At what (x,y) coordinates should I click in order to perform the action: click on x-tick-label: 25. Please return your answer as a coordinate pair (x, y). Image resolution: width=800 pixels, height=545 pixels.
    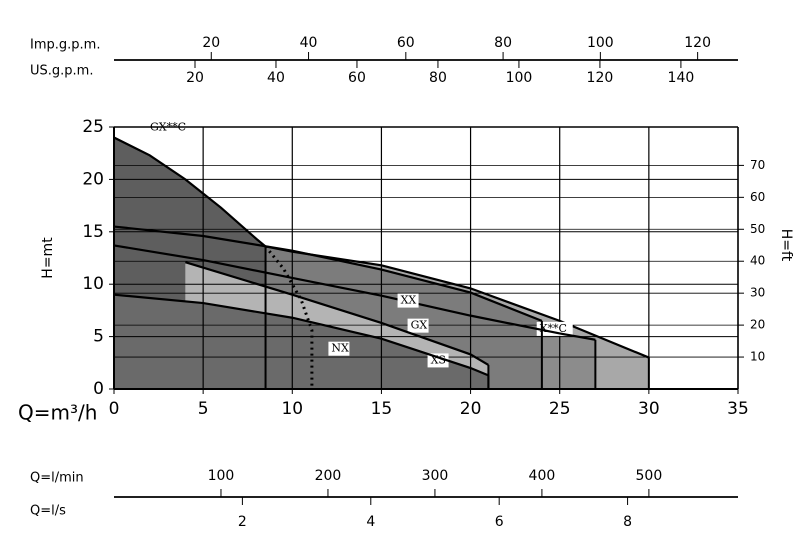
    Looking at the image, I should click on (560, 409).